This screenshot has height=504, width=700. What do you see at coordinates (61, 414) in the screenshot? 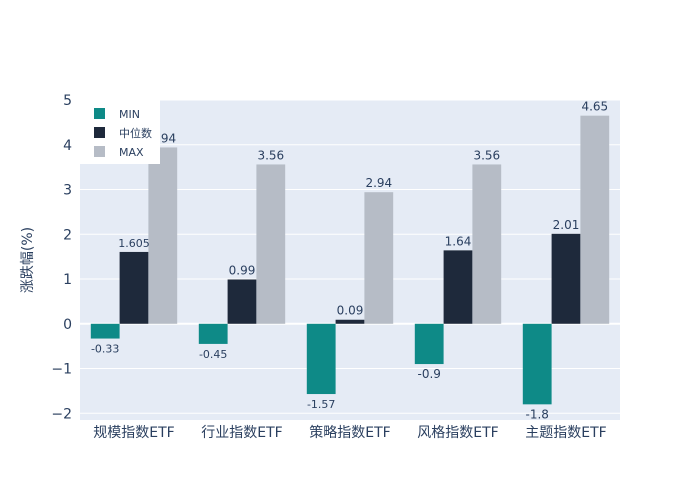
I see `y-tick-label: −2` at bounding box center [61, 414].